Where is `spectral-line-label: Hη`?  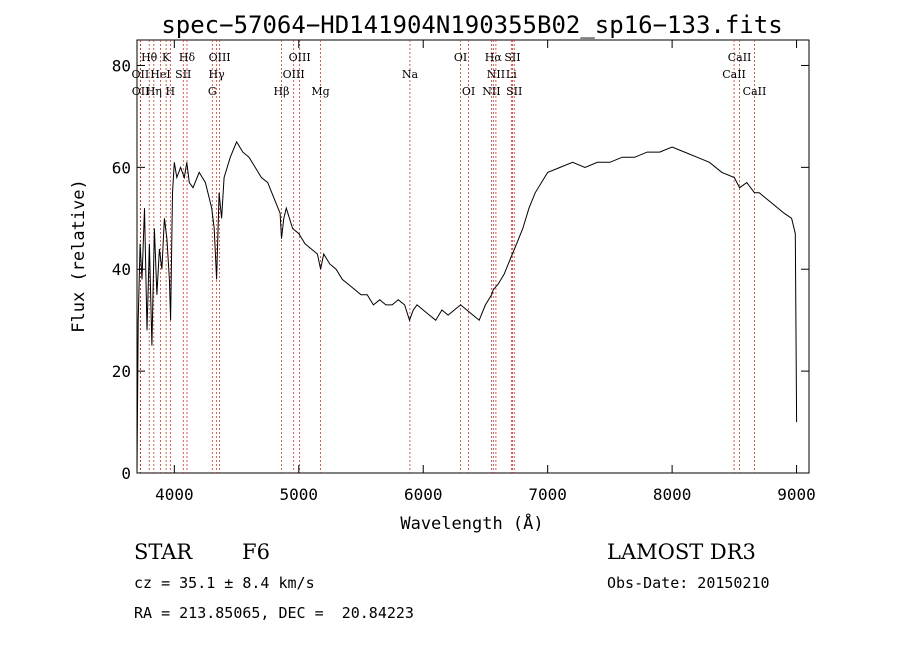 spectral-line-label: Hη is located at coordinates (154, 91).